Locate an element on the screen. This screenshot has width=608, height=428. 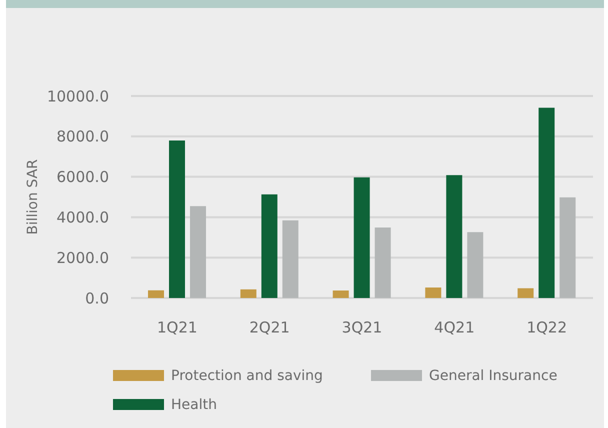
x-tick-label: 2Q21 is located at coordinates (269, 327).